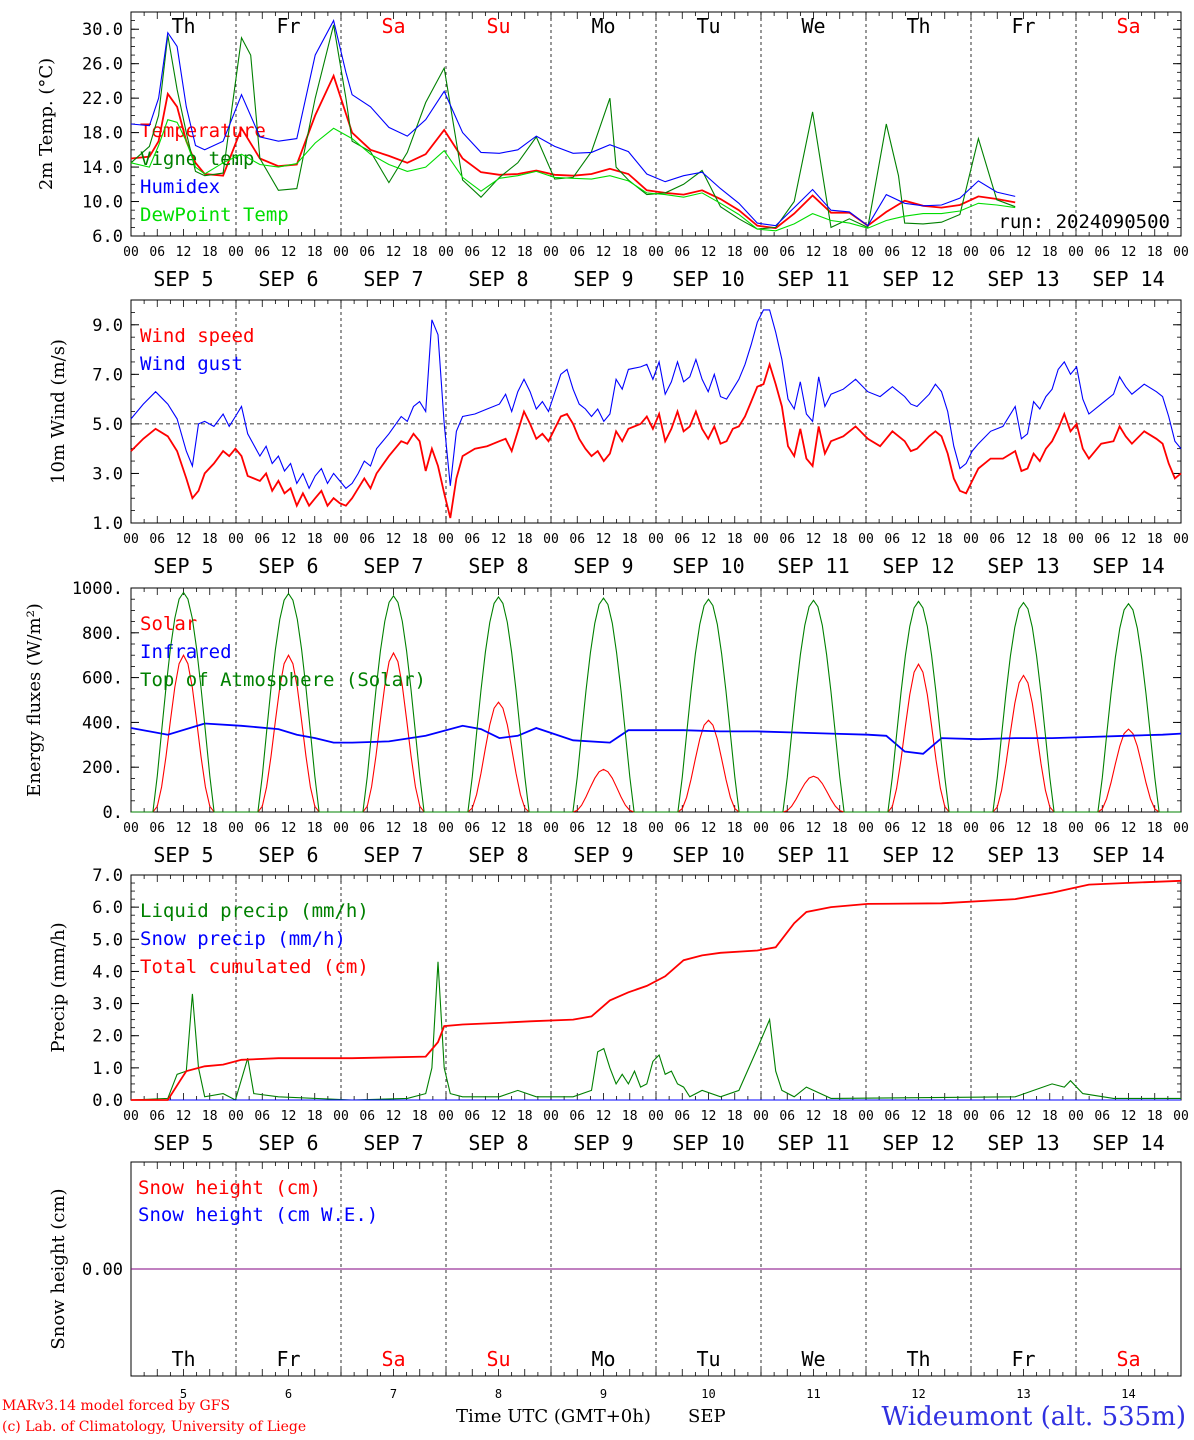  What do you see at coordinates (656, 702) in the screenshot?
I see `series-line-top-of-atmosphere-solar-` at bounding box center [656, 702].